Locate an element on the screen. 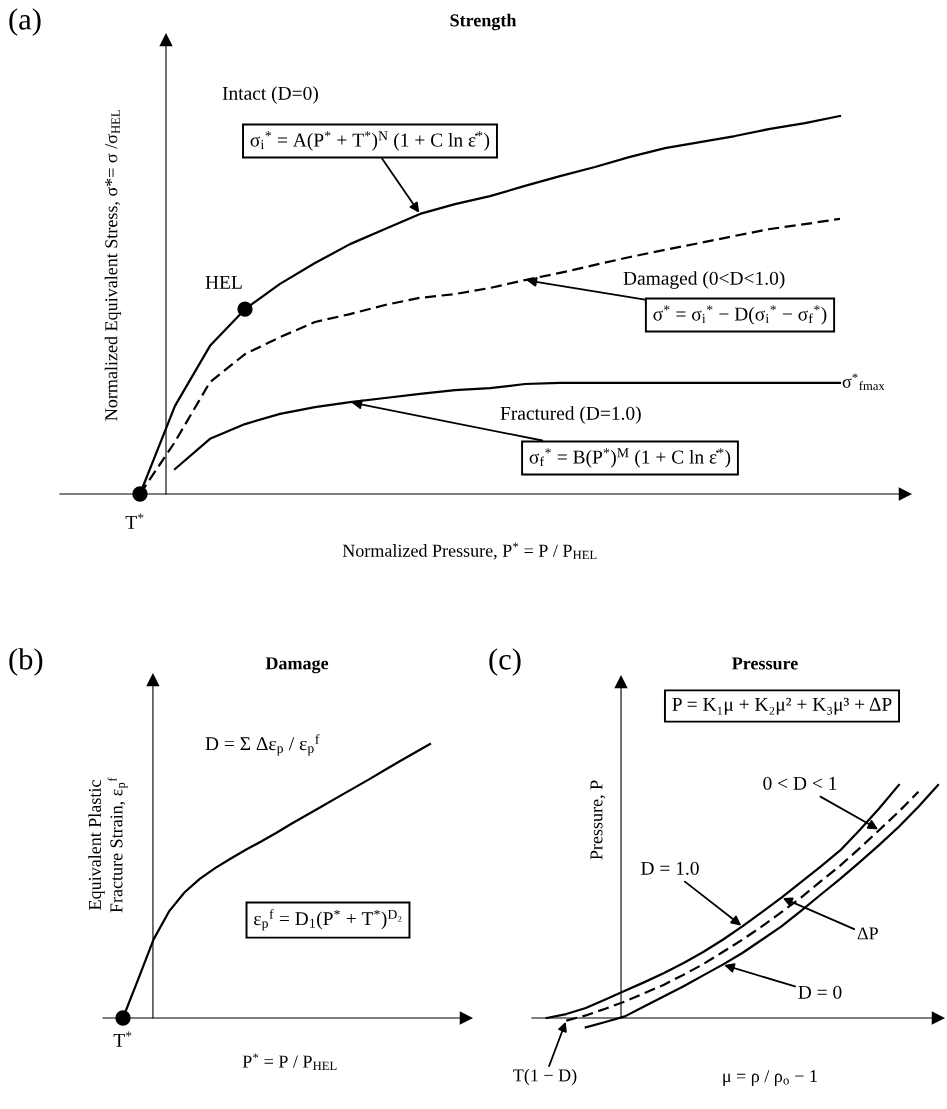  text: (c) is located at coordinates (505, 662).